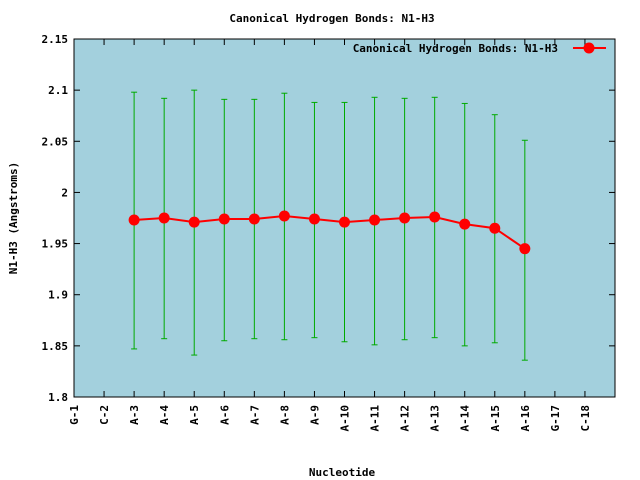  I want to click on x-tick-label: A-7, so click(254, 415).